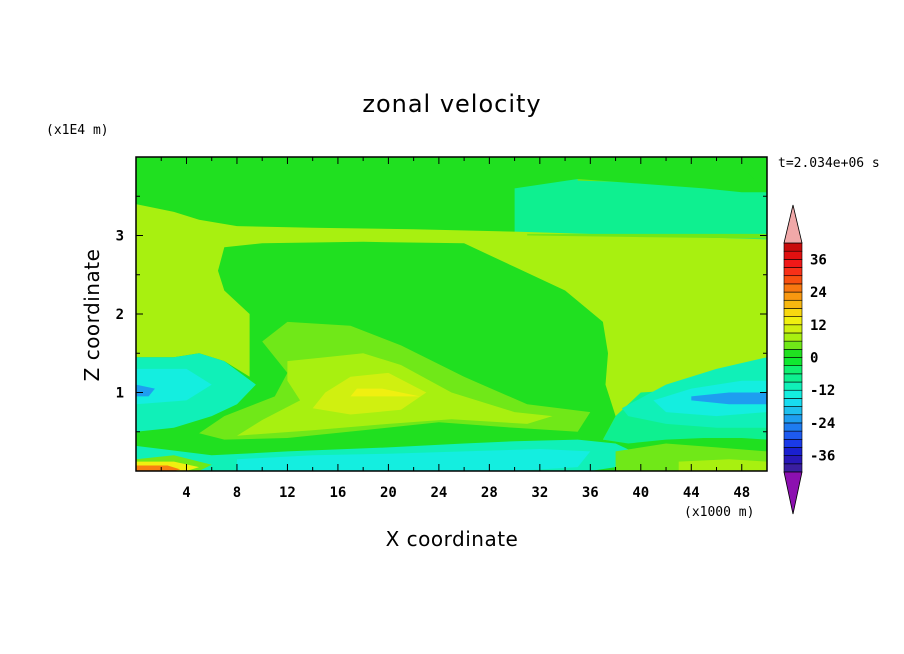 Image resolution: width=904 pixels, height=654 pixels. Describe the element at coordinates (388, 493) in the screenshot. I see `x-tick-label: 20` at that location.